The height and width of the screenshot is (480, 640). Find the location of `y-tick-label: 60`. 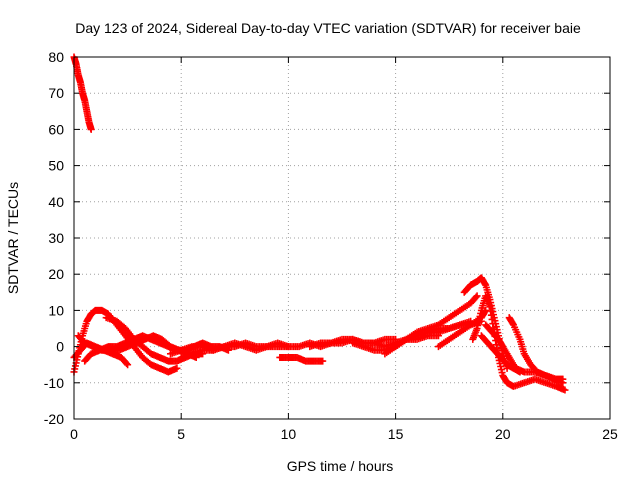

y-tick-label: 60 is located at coordinates (56, 129).